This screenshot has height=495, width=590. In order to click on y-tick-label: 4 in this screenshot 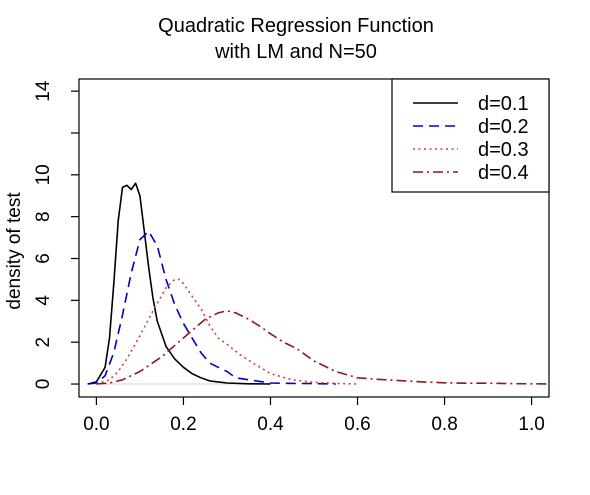, I will do `click(43, 300)`.